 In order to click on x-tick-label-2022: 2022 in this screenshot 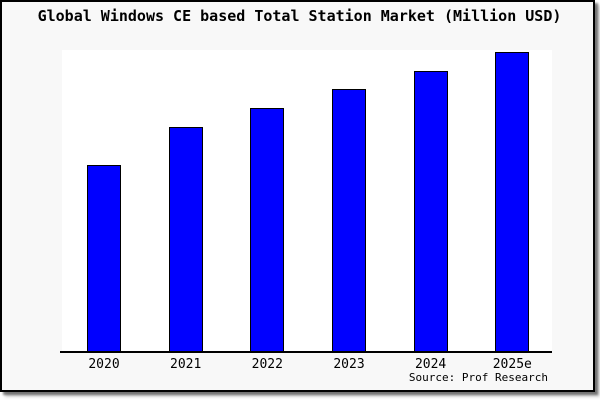, I will do `click(267, 364)`.